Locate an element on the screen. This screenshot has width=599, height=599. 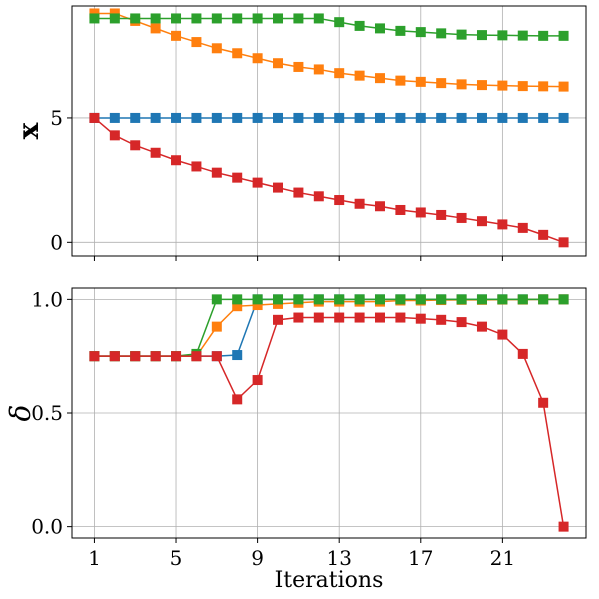
y-axis-label: δ is located at coordinates (20, 413).